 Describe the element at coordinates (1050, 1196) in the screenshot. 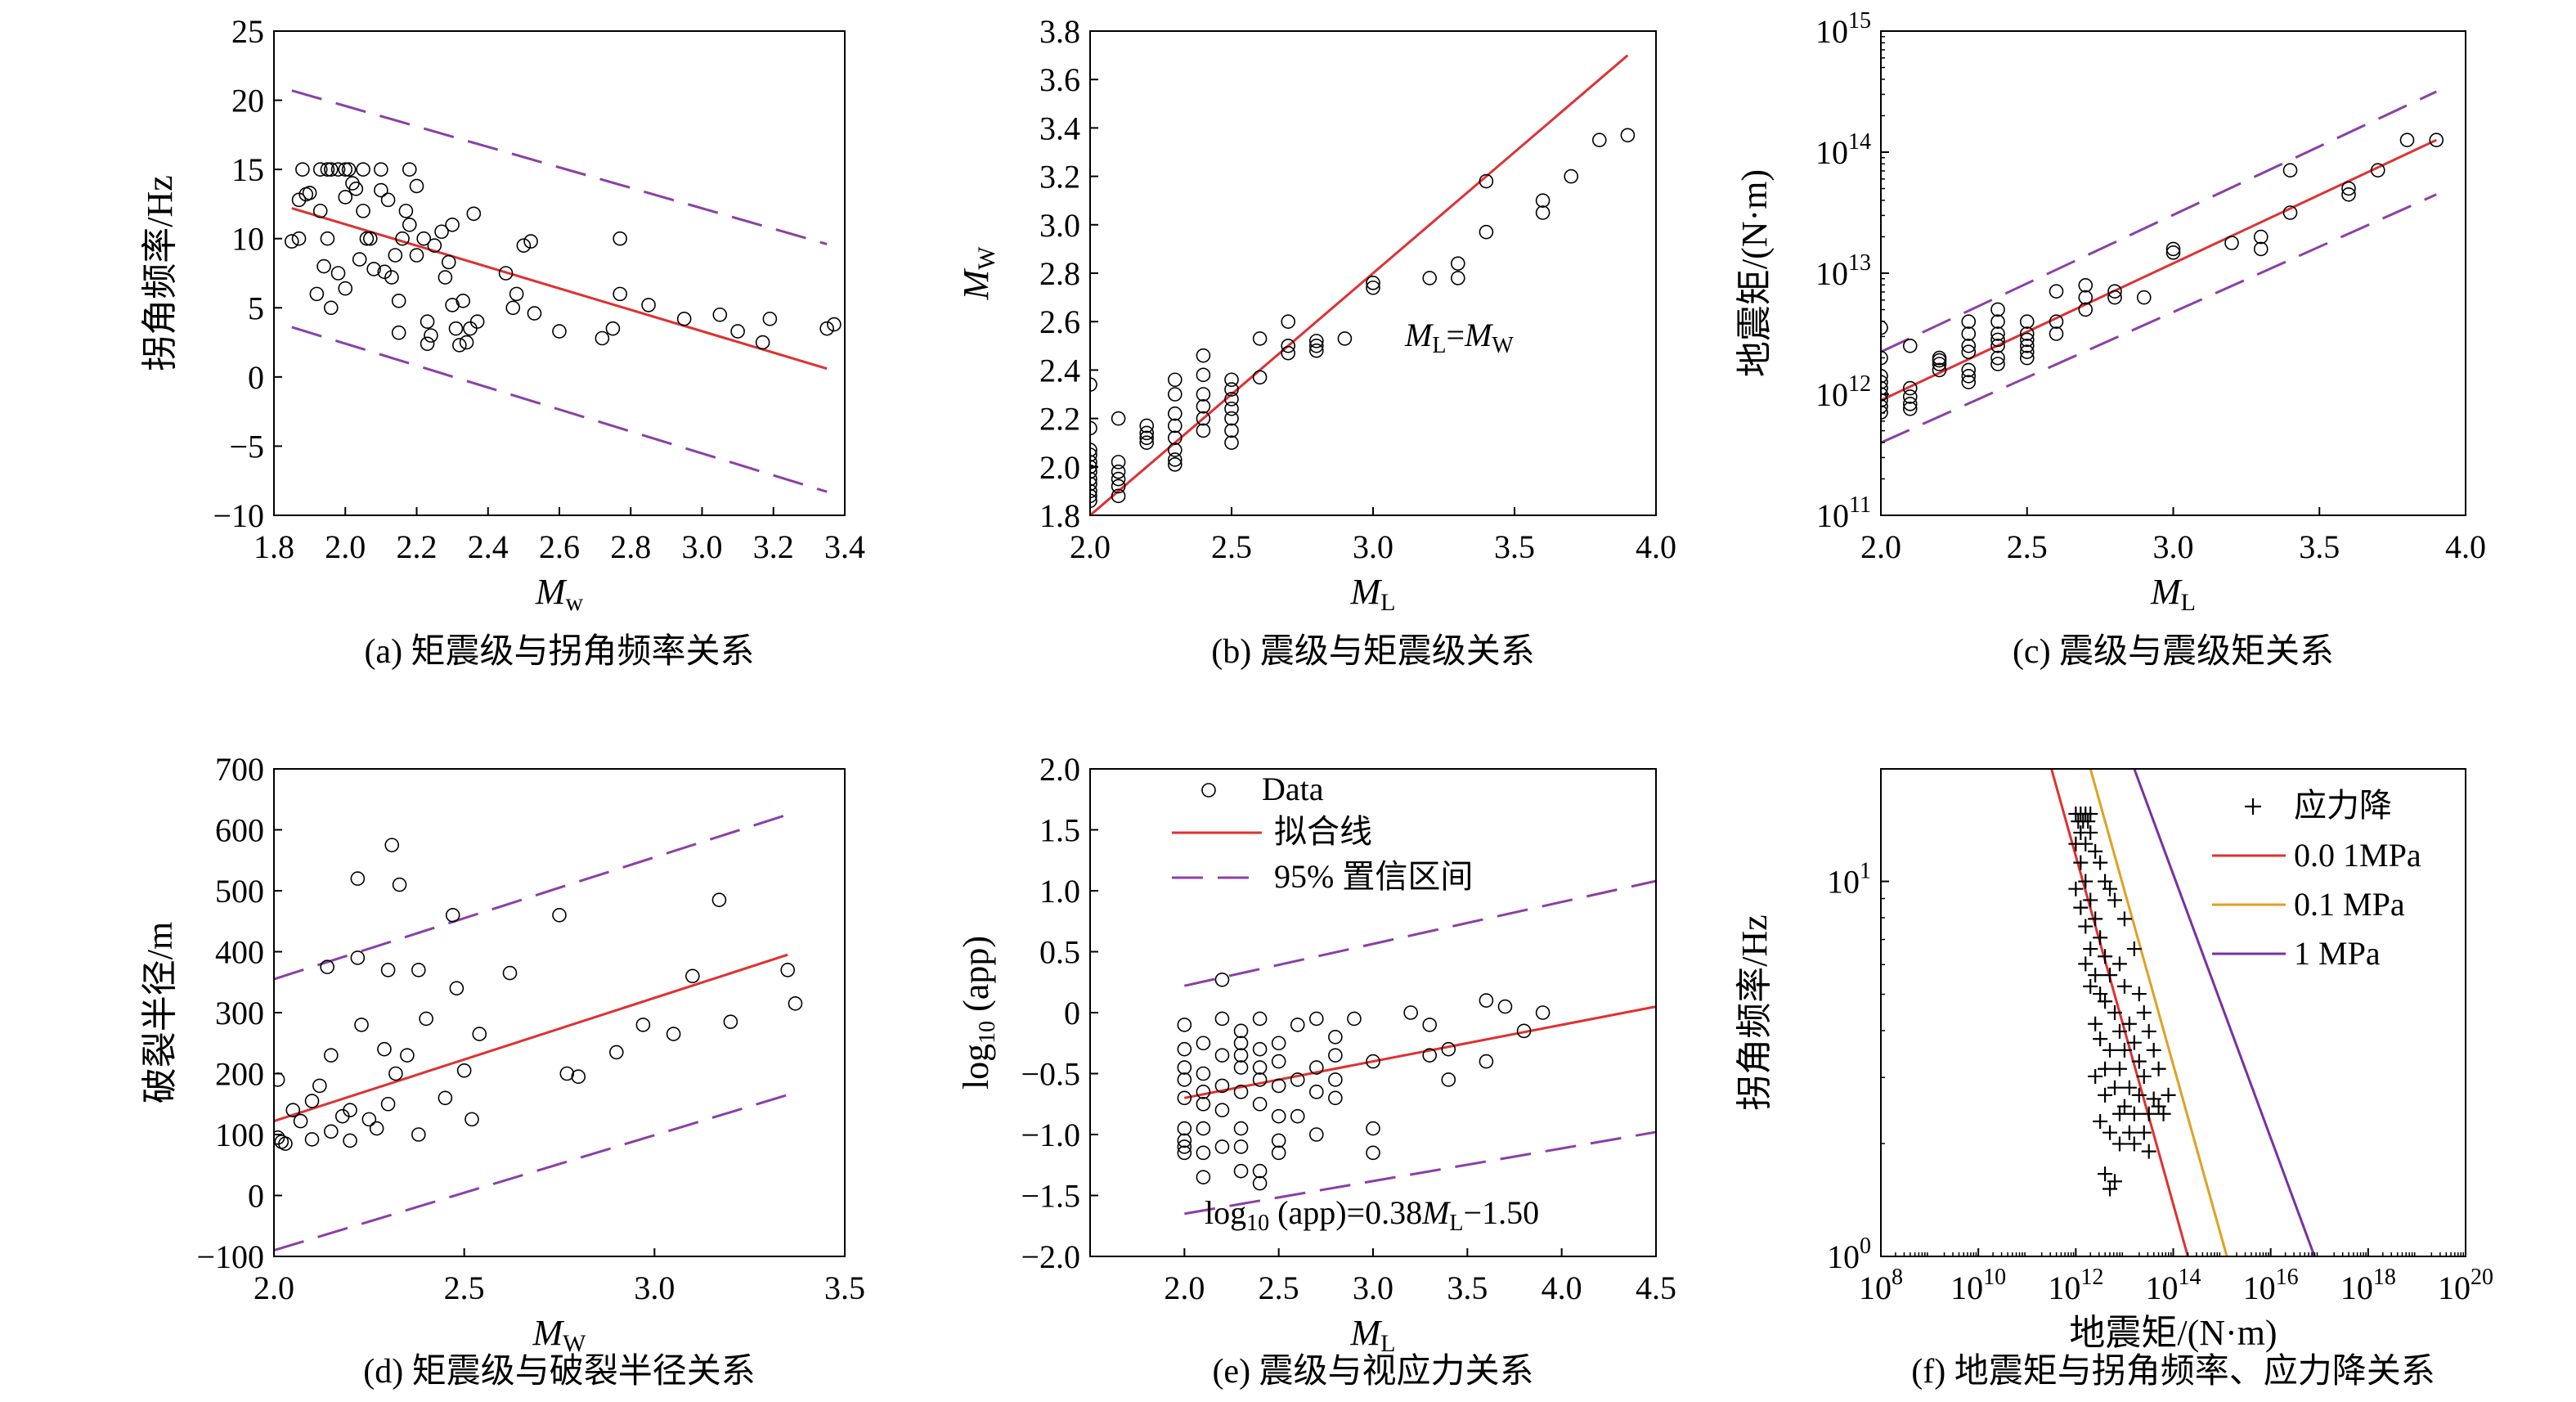

I see `y-tick-label: −1.5` at that location.